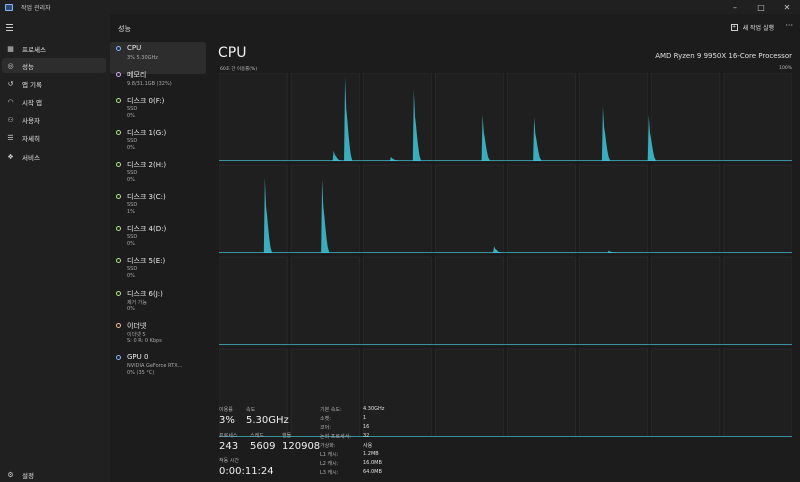 Image resolution: width=800 pixels, height=482 pixels. What do you see at coordinates (158, 58) in the screenshot?
I see `resource-item-cpu: CPU 3% 5.30GHz` at bounding box center [158, 58].